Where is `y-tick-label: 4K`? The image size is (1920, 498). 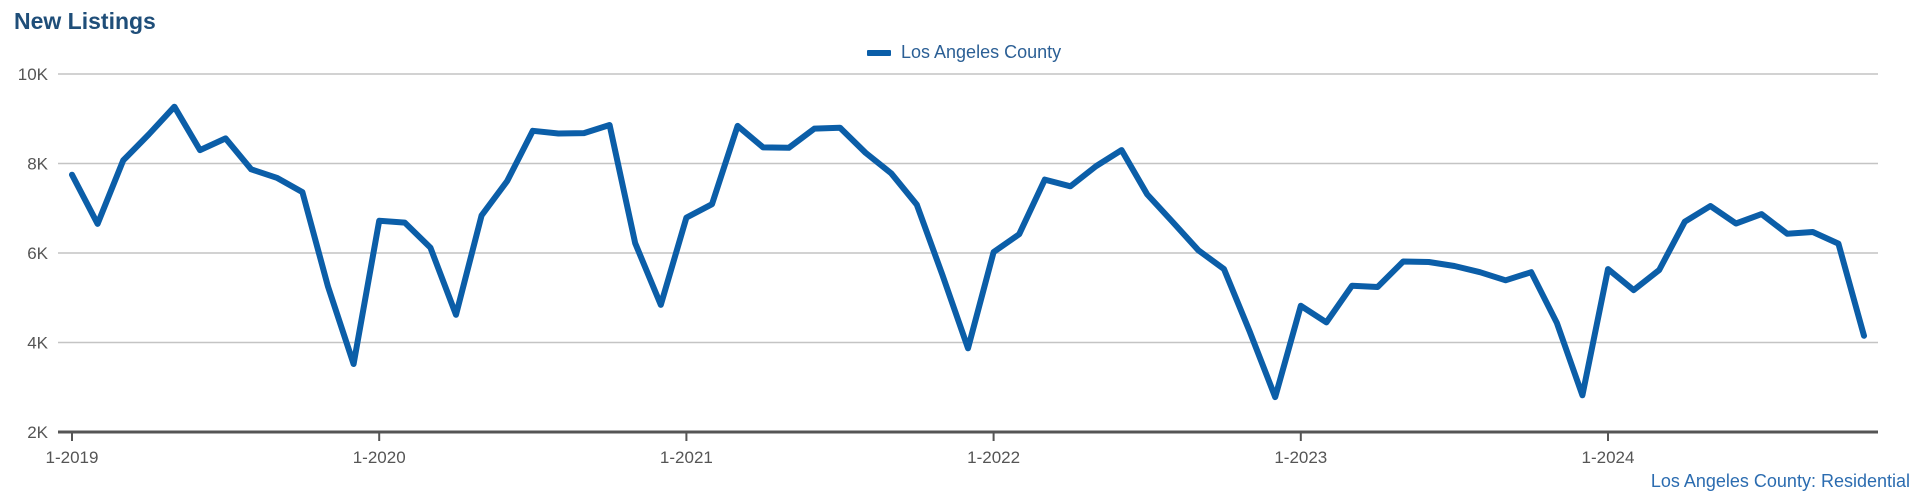
y-tick-label: 4K is located at coordinates (37, 343).